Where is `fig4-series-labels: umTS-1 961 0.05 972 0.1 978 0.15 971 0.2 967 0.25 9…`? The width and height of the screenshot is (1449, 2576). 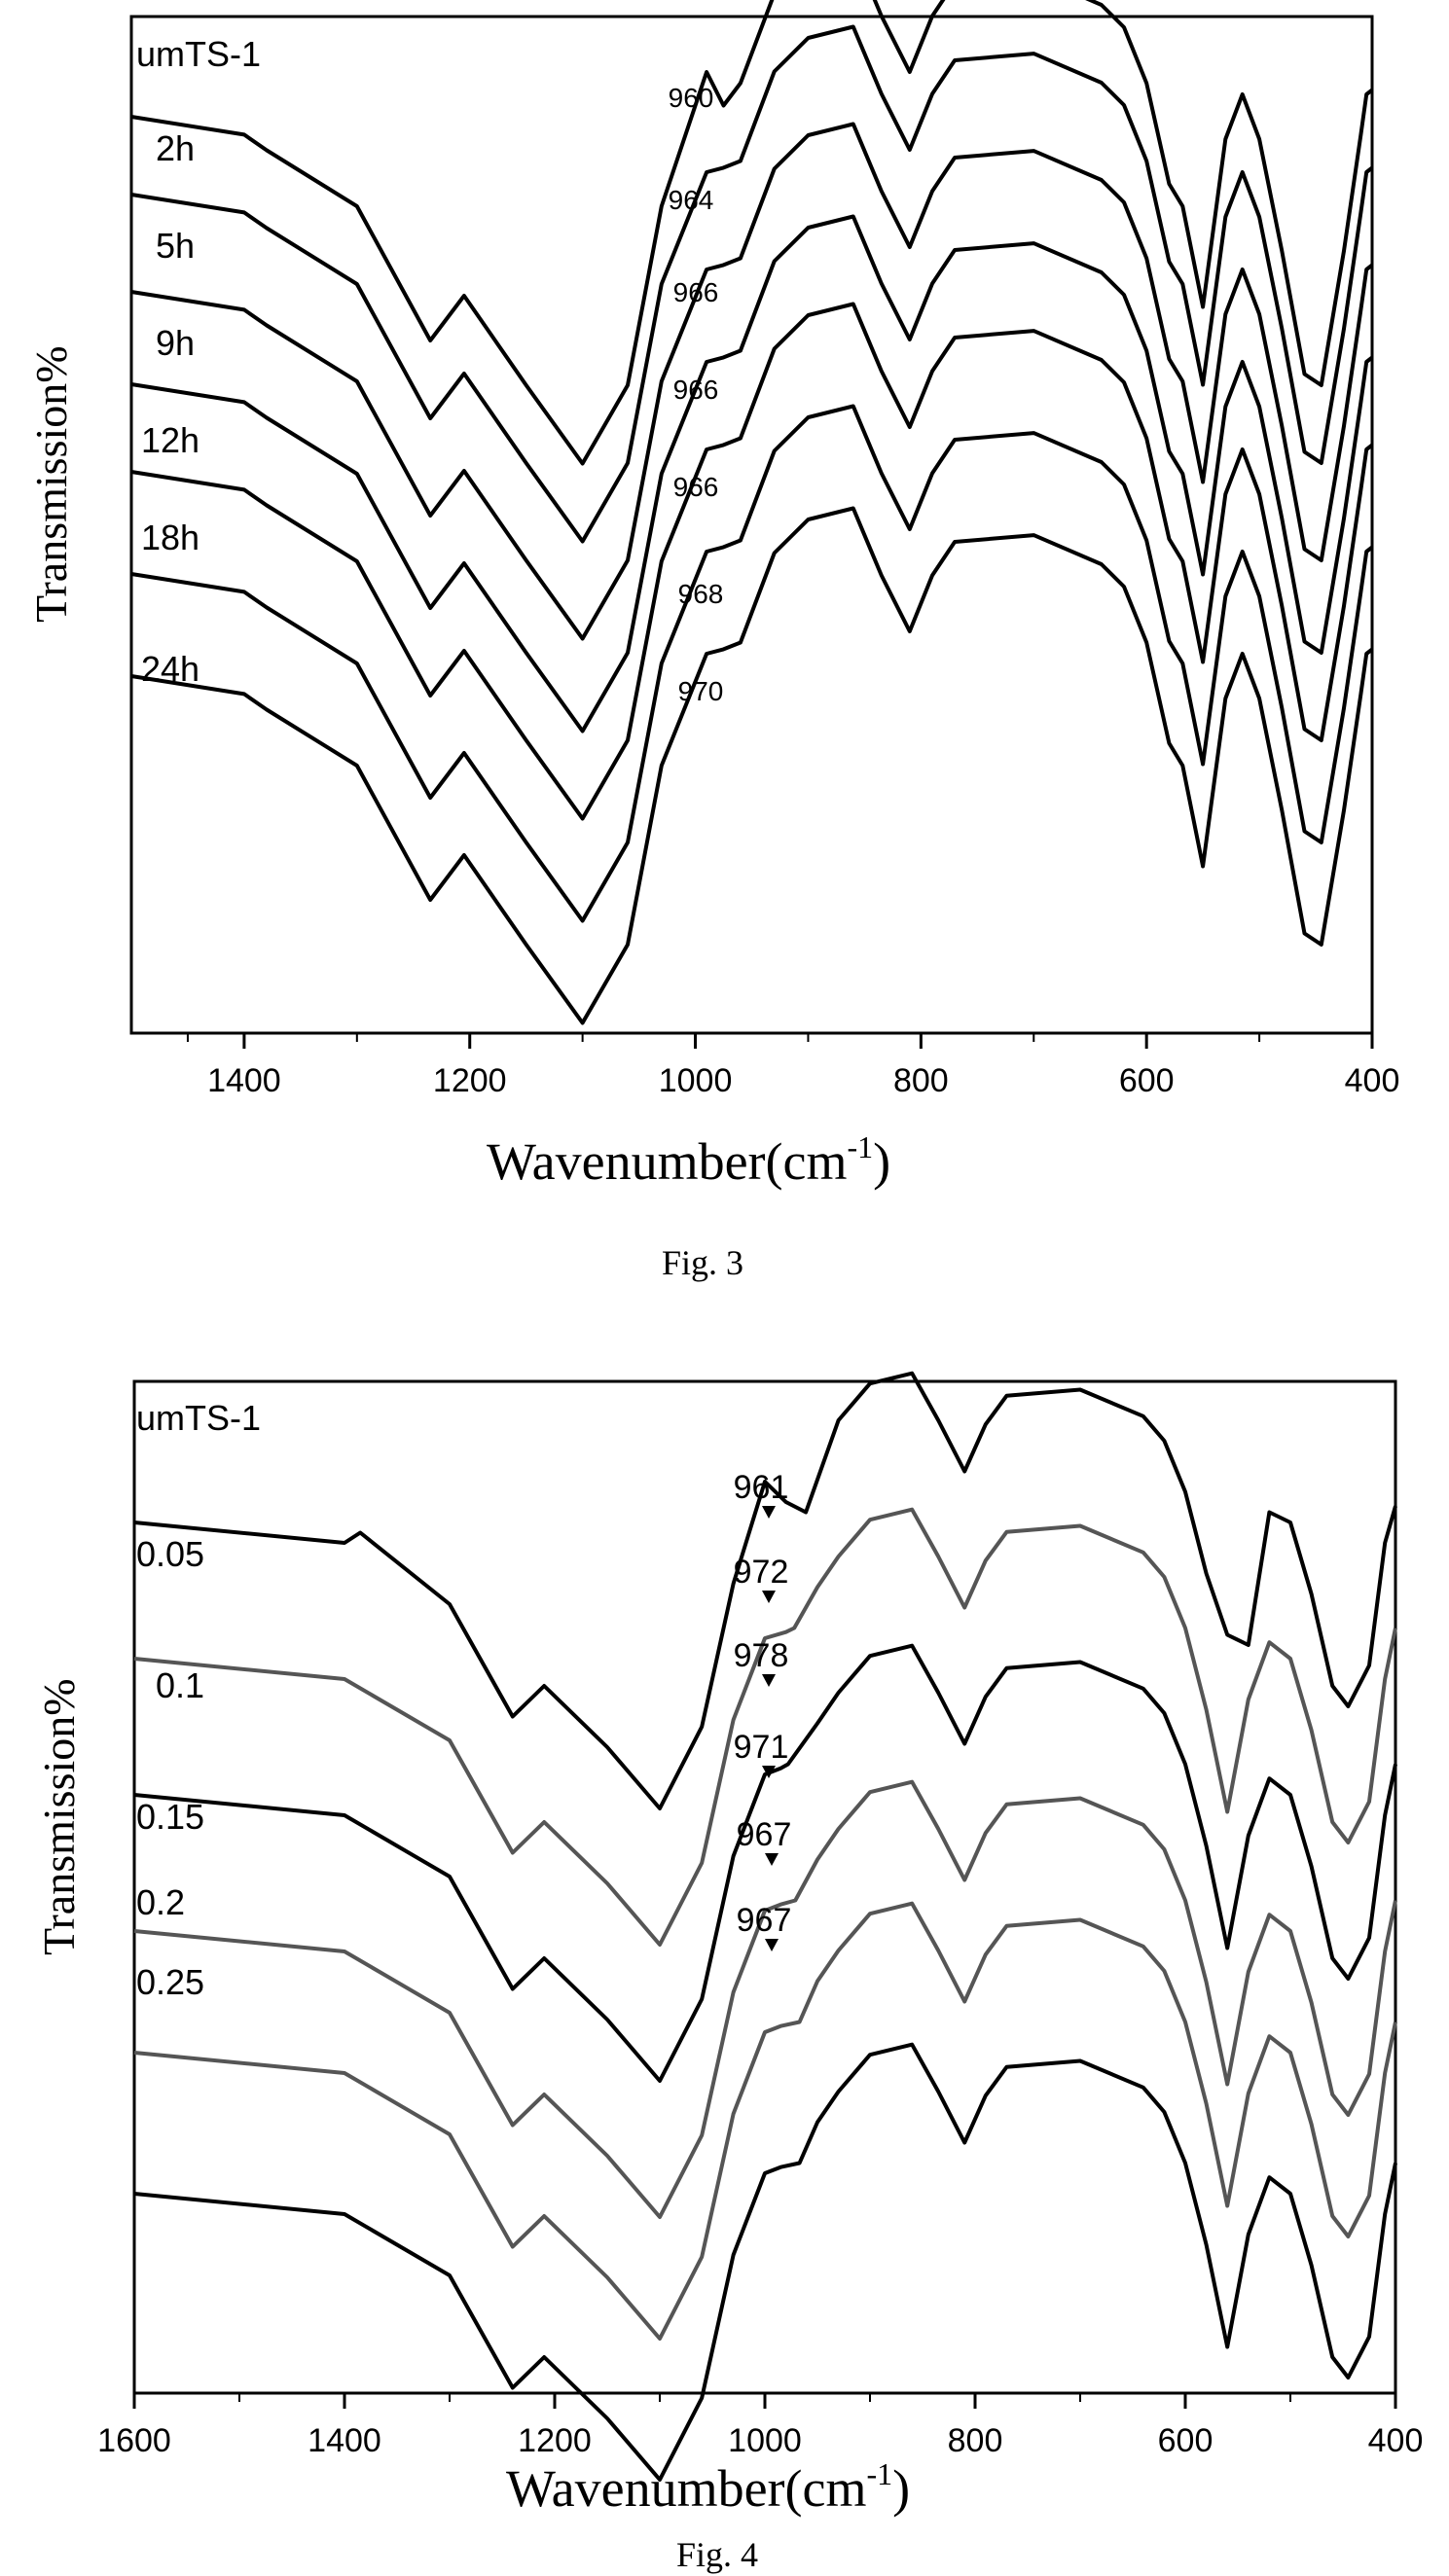 fig4-series-labels: umTS-1 961 0.05 972 0.1 978 0.15 971 0.2 967 0.25 9… is located at coordinates (463, 1700).